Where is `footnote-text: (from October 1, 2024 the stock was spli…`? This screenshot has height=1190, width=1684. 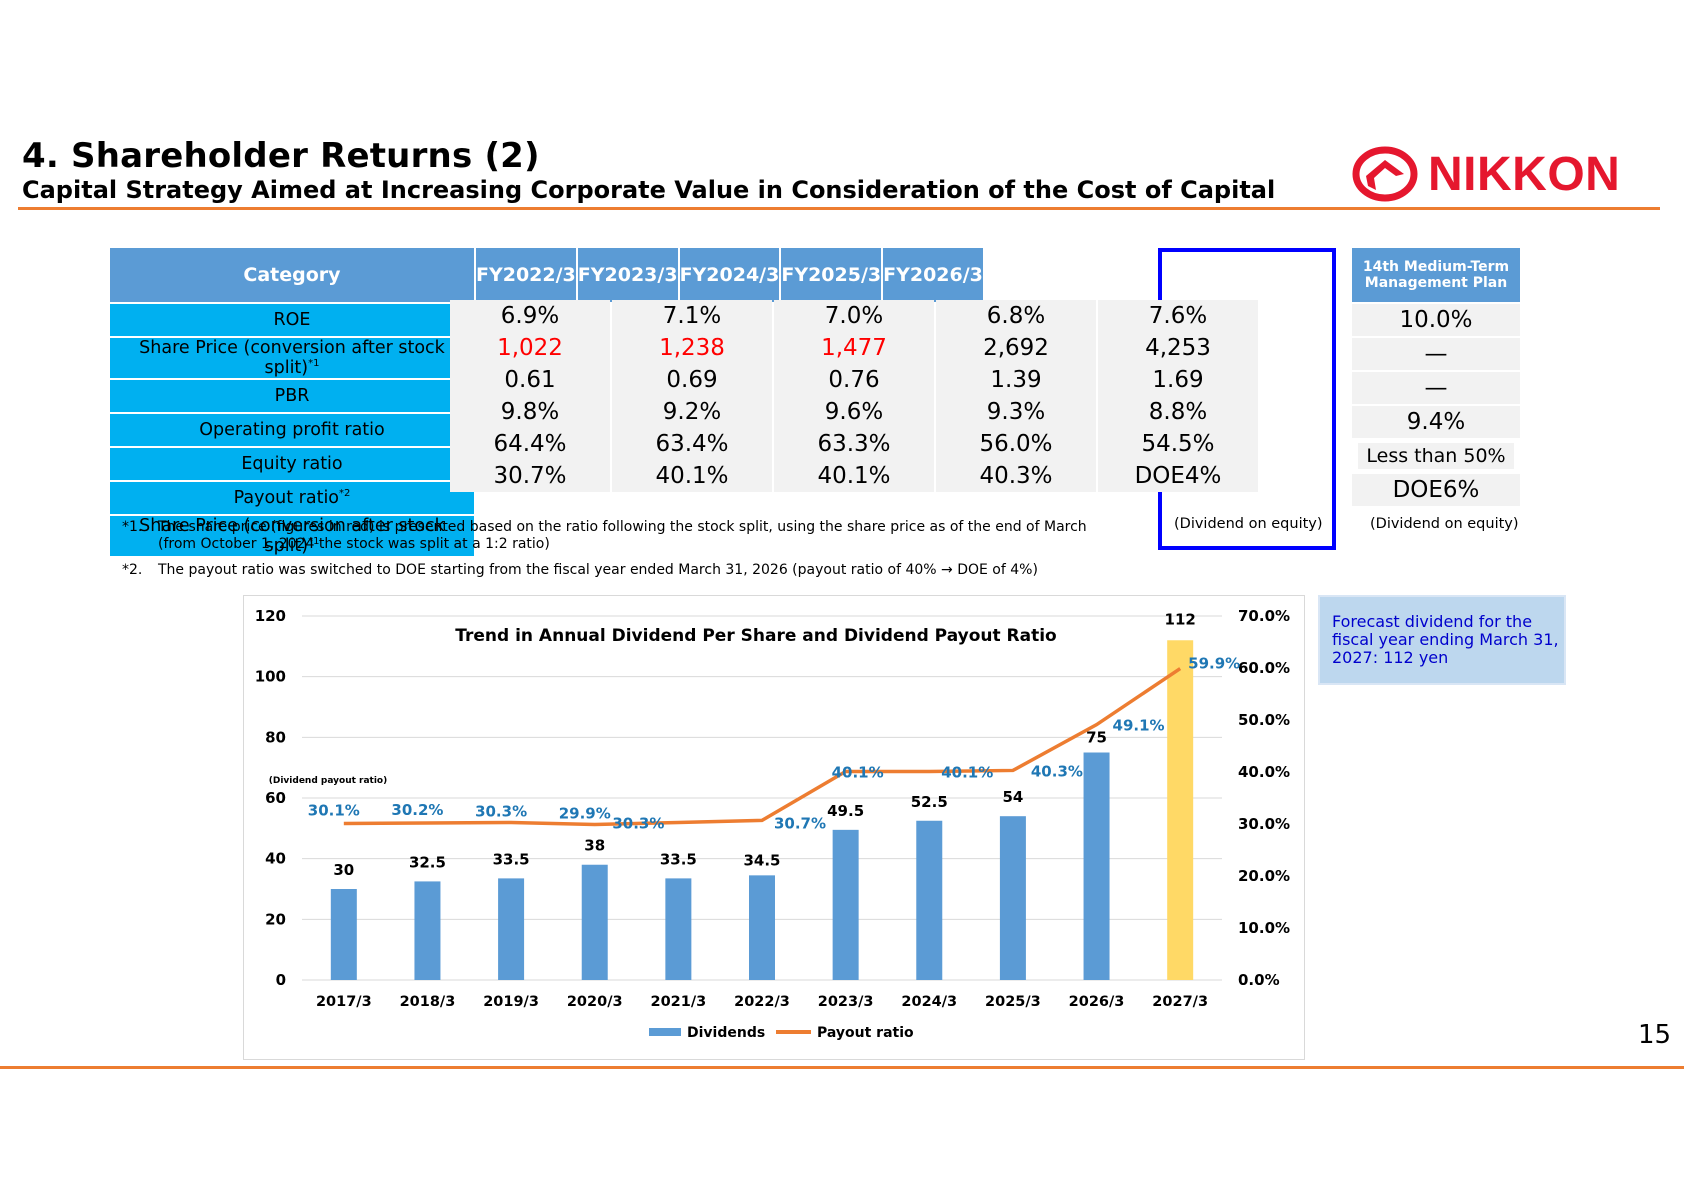 footnote-text: (from October 1, 2024 the stock was spli… is located at coordinates (354, 544).